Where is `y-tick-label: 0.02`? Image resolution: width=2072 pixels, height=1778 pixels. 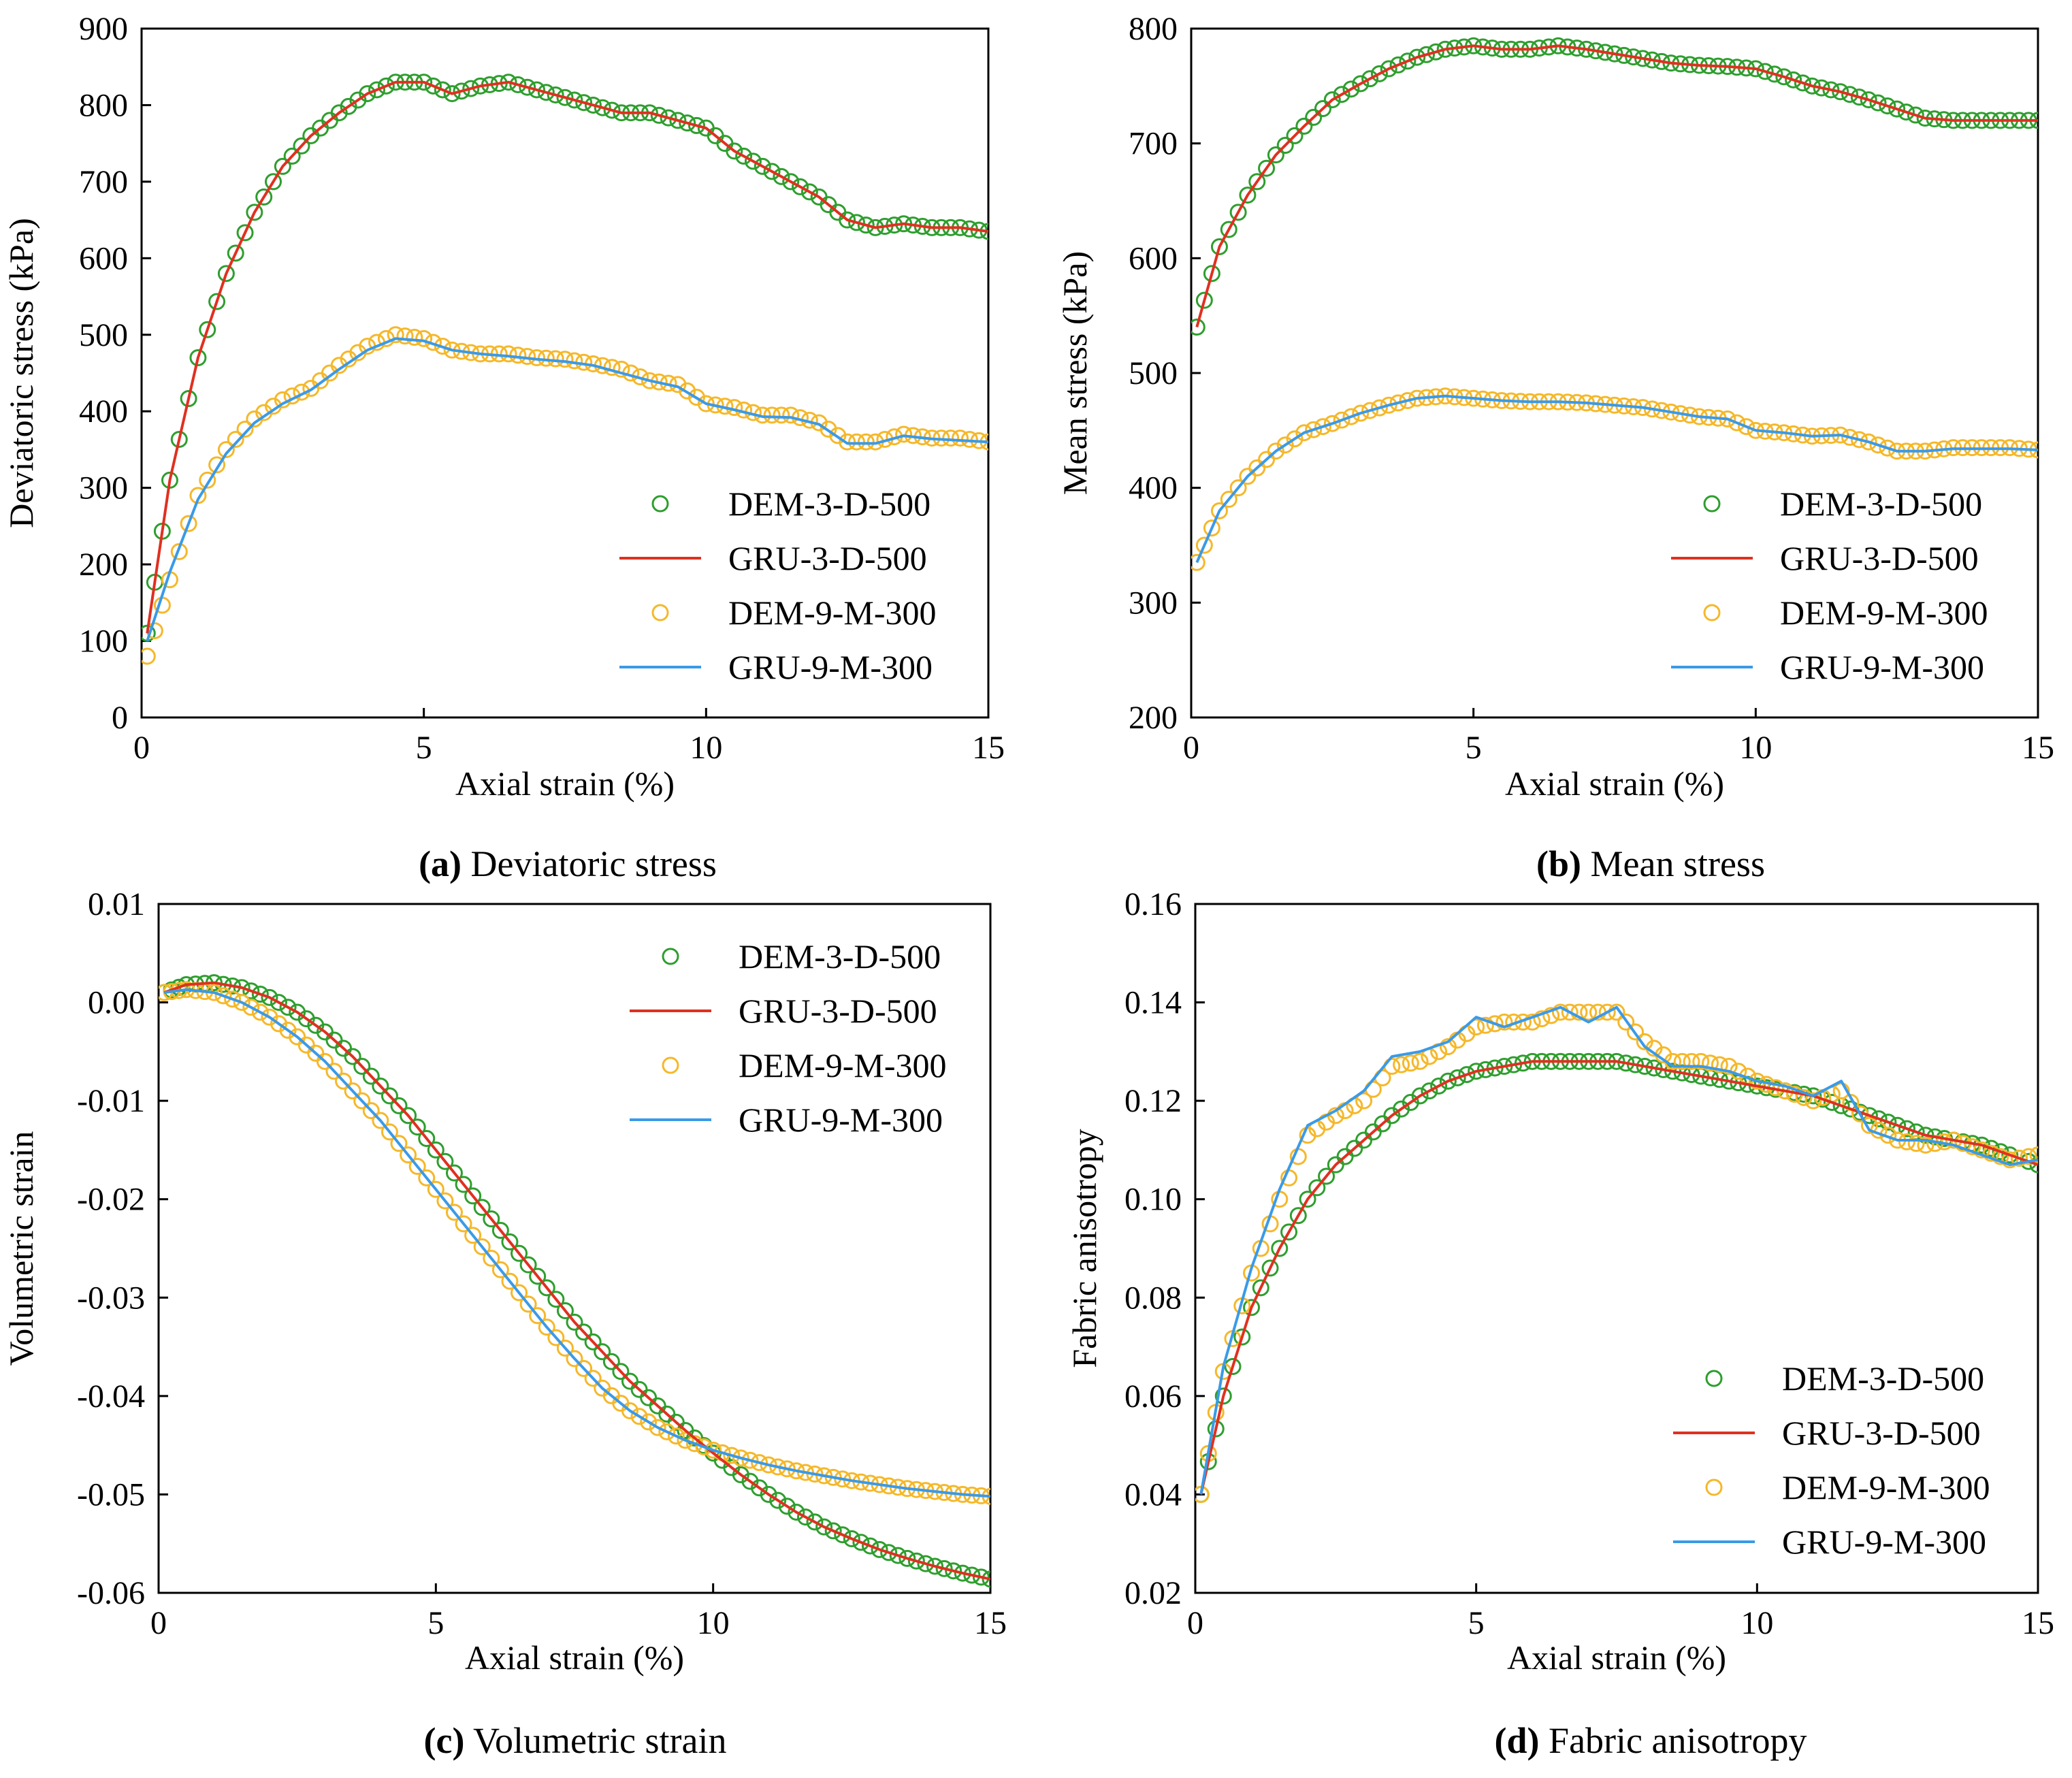
y-tick-label: 0.02 is located at coordinates (1153, 1593).